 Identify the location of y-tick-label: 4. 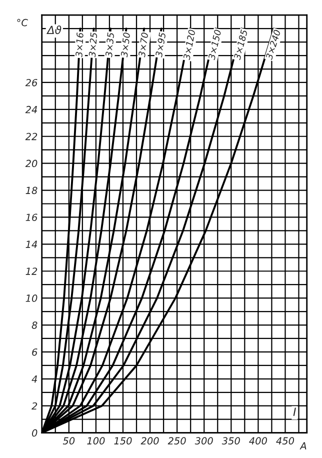
(34, 379).